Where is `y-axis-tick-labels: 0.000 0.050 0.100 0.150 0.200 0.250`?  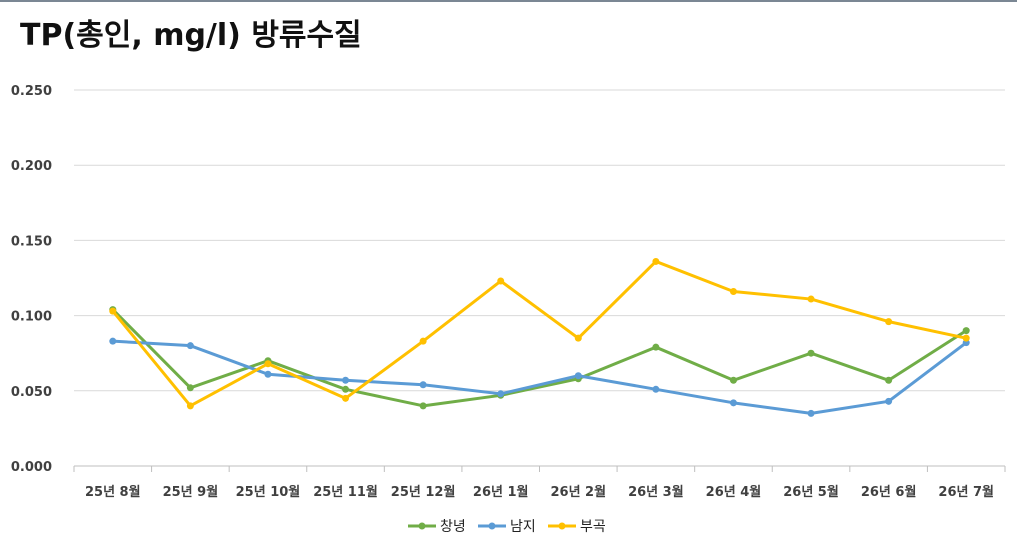 y-axis-tick-labels: 0.000 0.050 0.100 0.150 0.200 0.250 is located at coordinates (31, 279).